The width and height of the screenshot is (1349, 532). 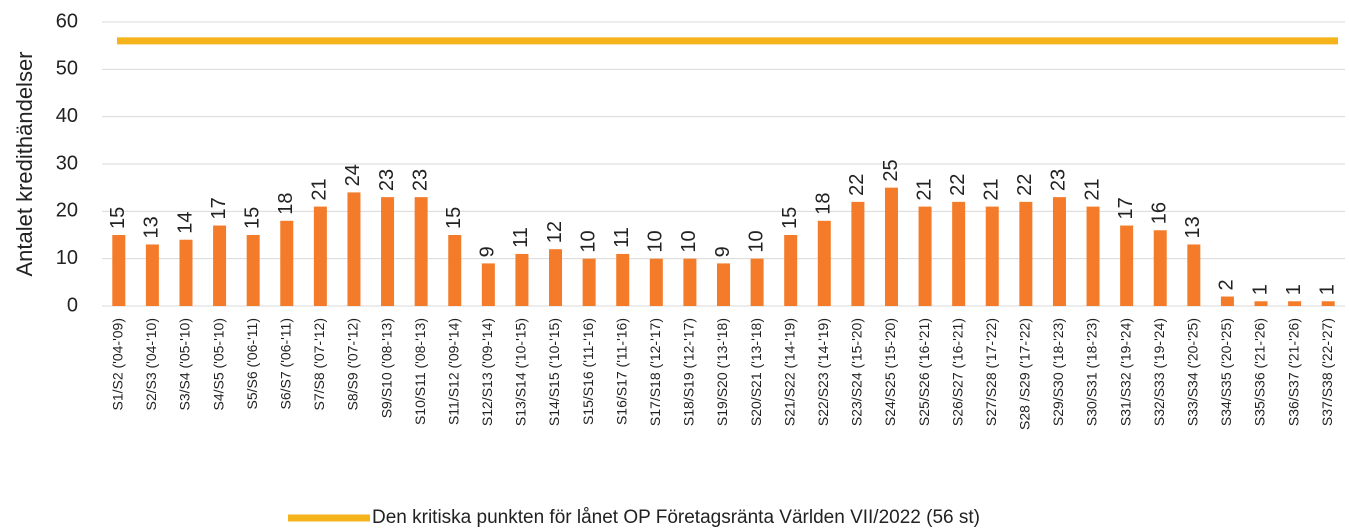 I want to click on x-tick-label: S28 /S29 ('17-'22), so click(x=1025, y=374).